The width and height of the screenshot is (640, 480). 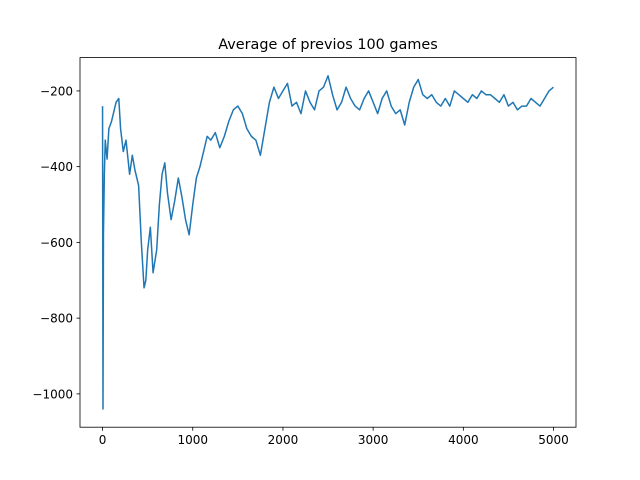 I want to click on x-tick-label: 4000, so click(x=463, y=440).